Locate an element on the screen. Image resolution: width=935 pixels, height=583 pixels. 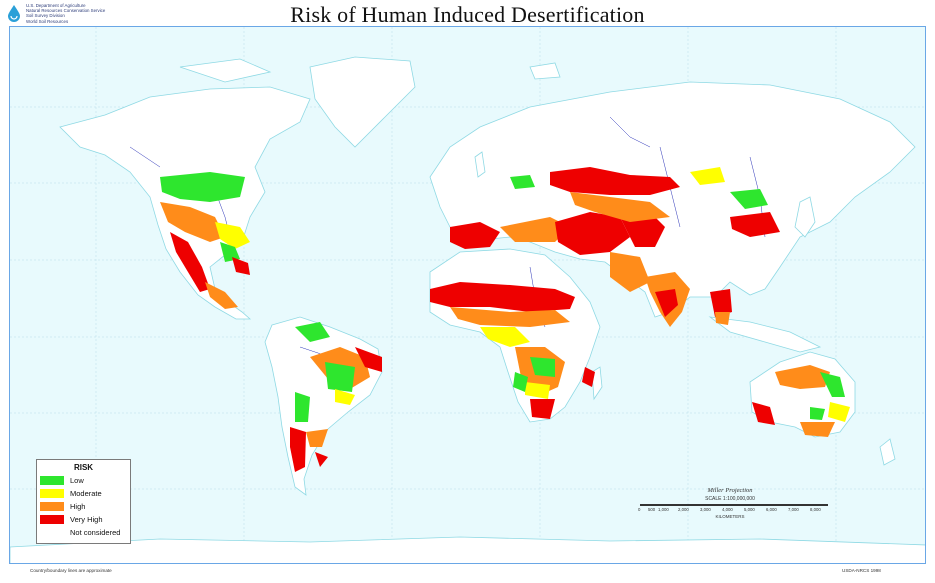
scale-tick: 4,000 is located at coordinates (727, 509).